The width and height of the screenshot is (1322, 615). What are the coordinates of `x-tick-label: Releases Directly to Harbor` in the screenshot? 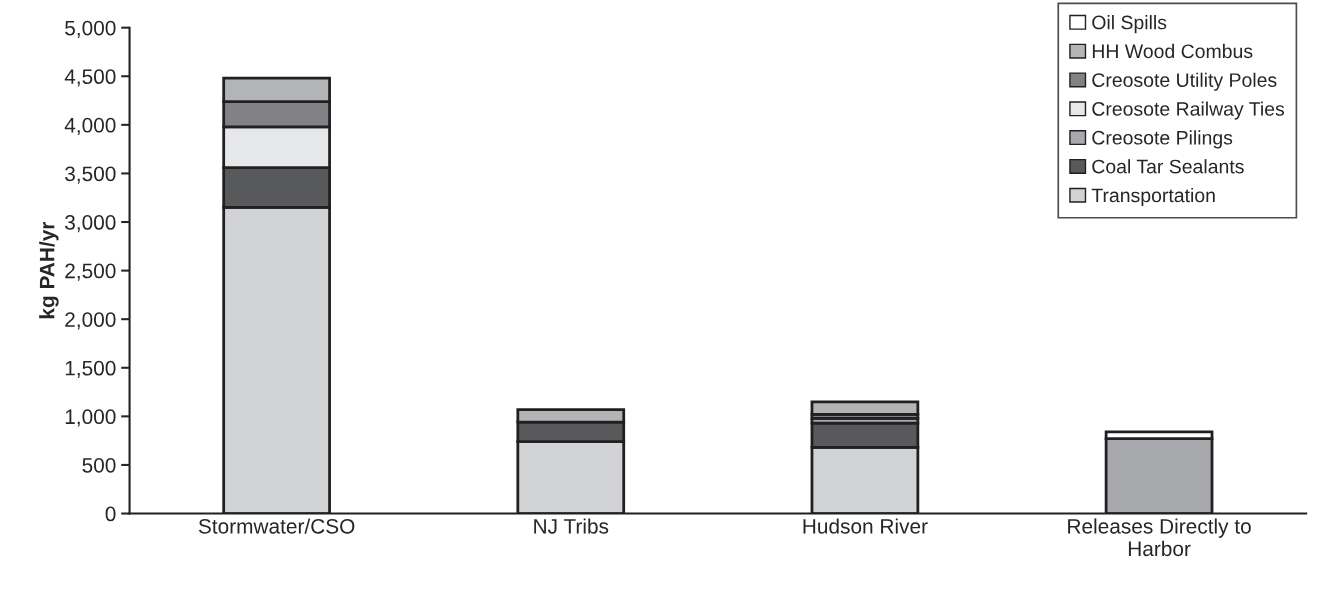 It's located at (1159, 537).